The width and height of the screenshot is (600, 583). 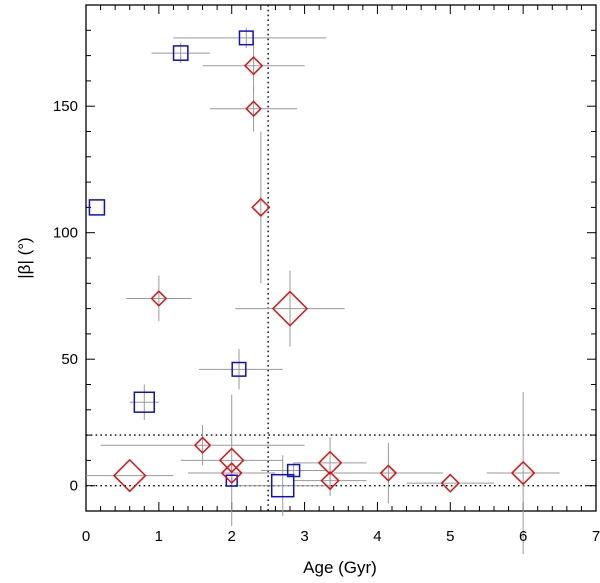 I want to click on x-tick-label: 1, so click(x=159, y=536).